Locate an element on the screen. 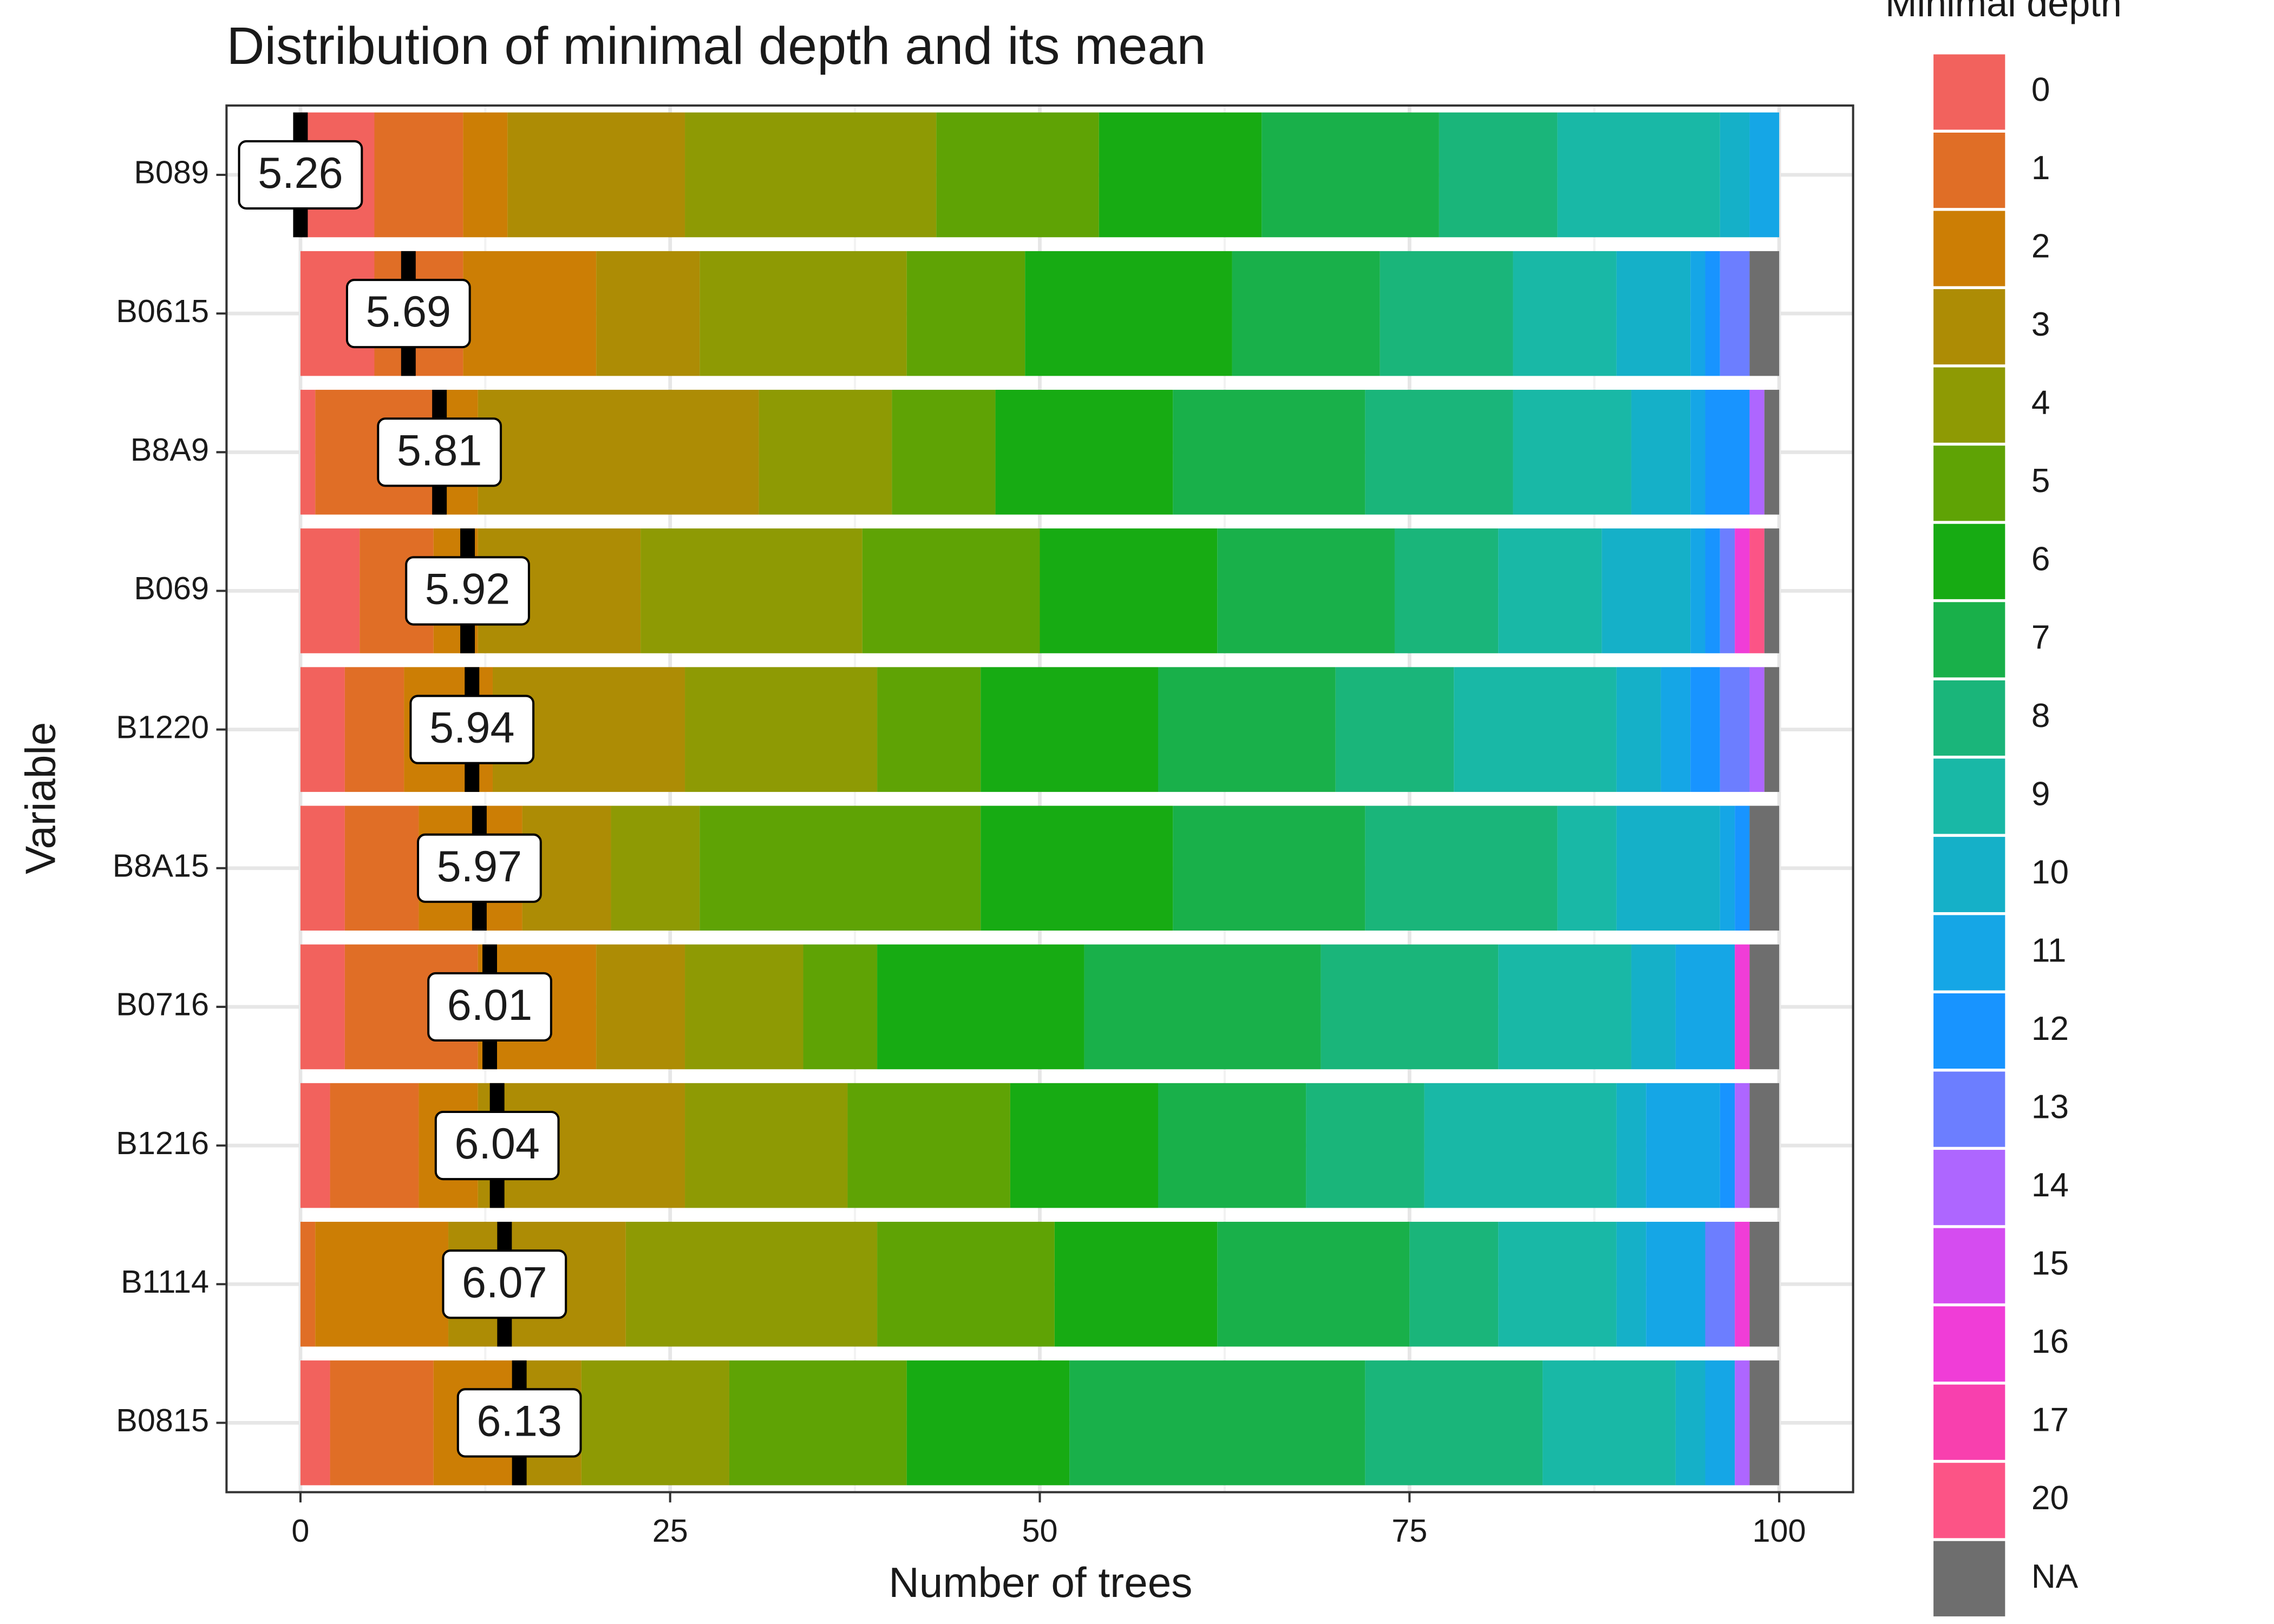  y-tick-label: B089 is located at coordinates (172, 172).